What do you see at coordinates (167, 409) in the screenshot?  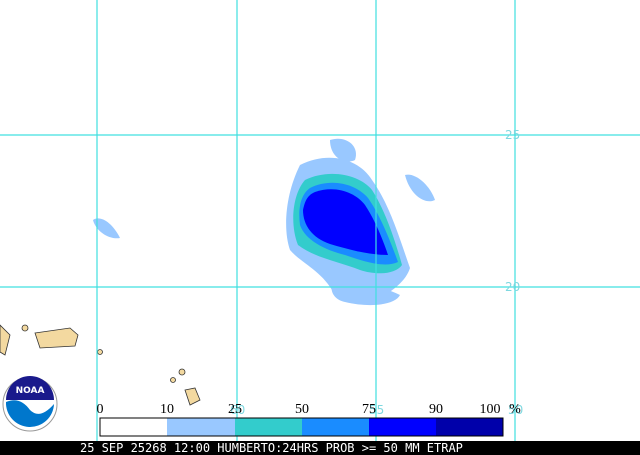 I see `legend-tick: 10` at bounding box center [167, 409].